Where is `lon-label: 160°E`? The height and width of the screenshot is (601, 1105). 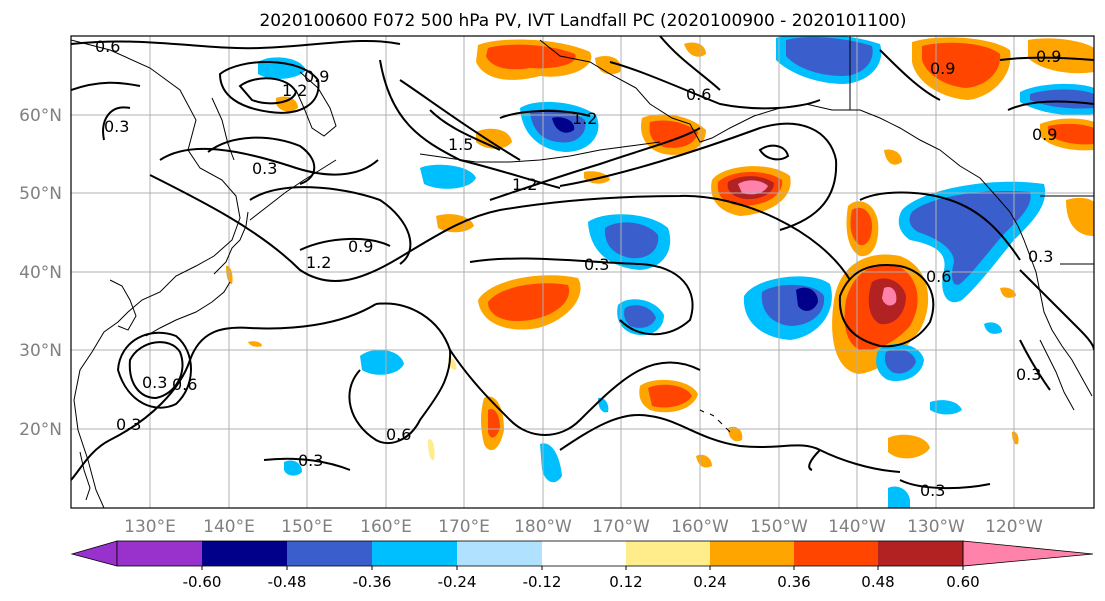
lon-label: 160°E is located at coordinates (386, 527).